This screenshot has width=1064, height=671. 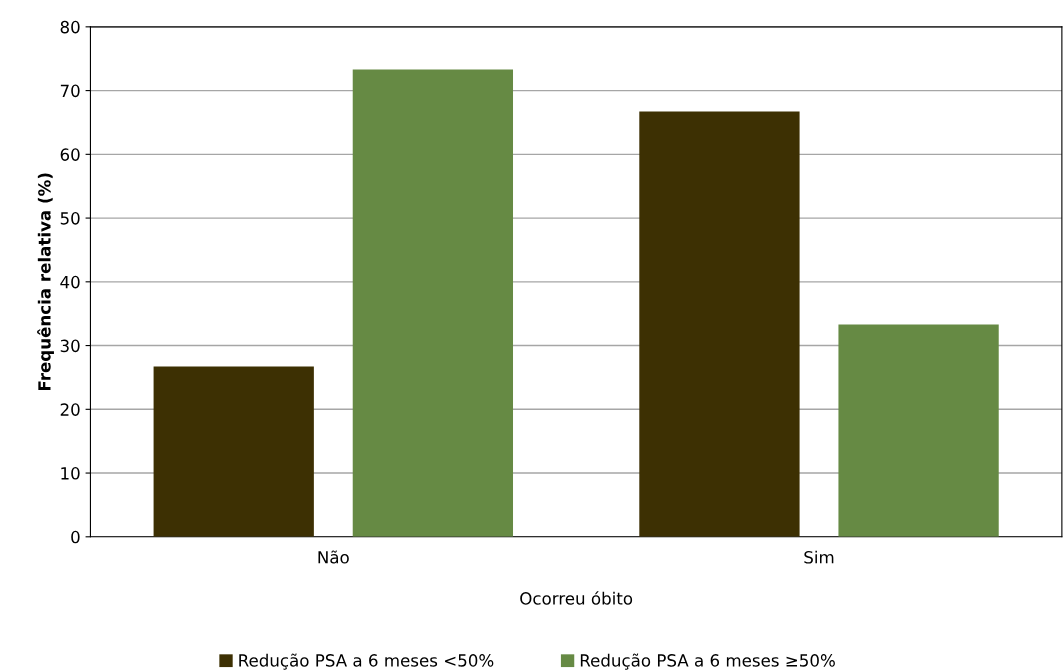 I want to click on y-tick-label: 20, so click(x=70, y=409).